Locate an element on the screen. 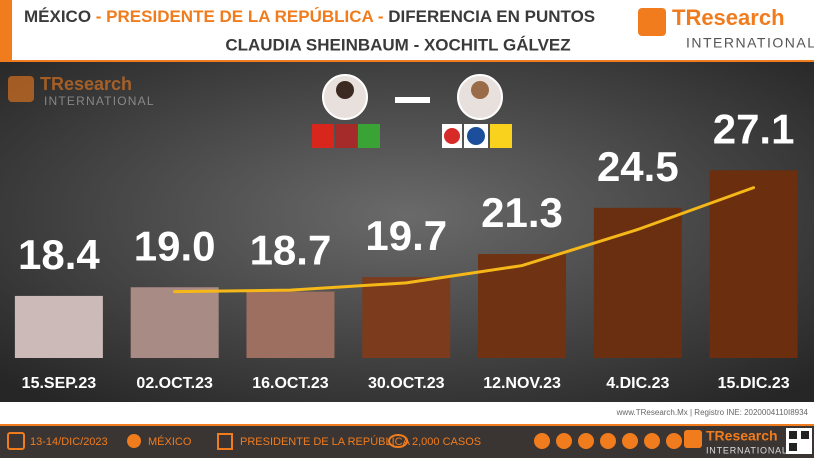 Image resolution: width=814 pixels, height=458 pixels. watermark-icon is located at coordinates (21, 89).